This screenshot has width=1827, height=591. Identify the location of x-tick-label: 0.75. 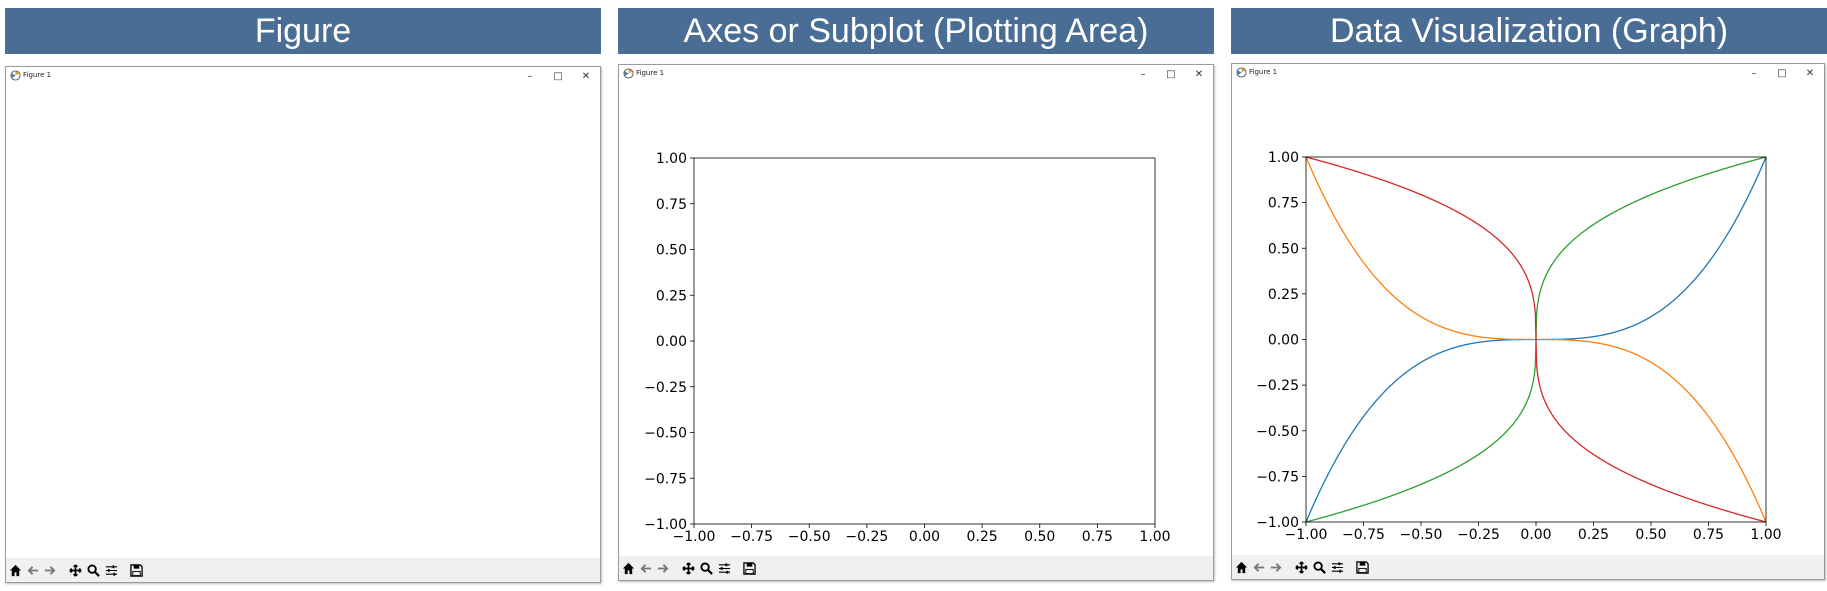
(1097, 537).